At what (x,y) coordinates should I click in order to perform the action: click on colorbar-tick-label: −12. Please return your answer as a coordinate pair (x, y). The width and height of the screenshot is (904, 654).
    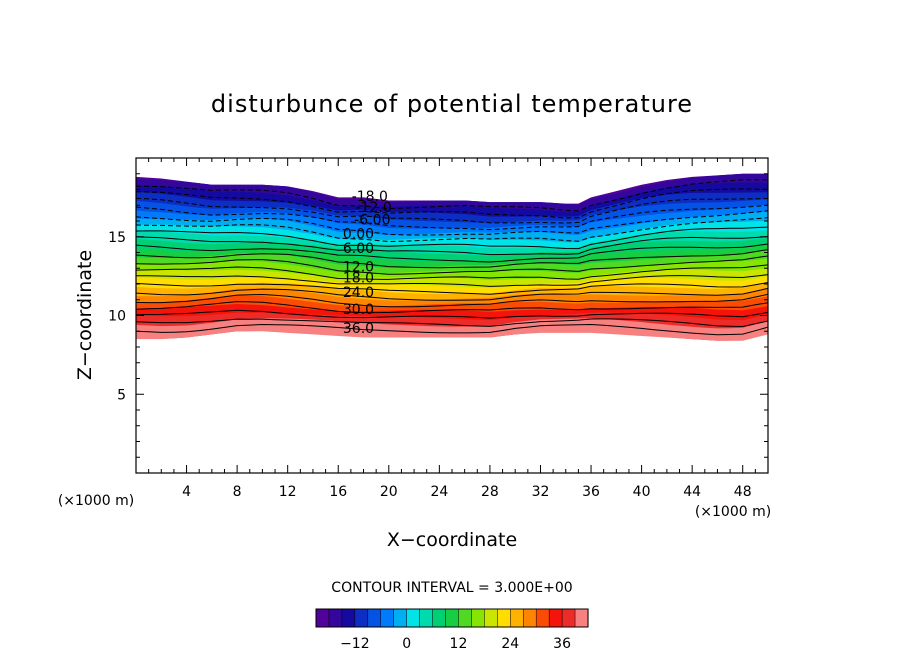
    Looking at the image, I should click on (355, 644).